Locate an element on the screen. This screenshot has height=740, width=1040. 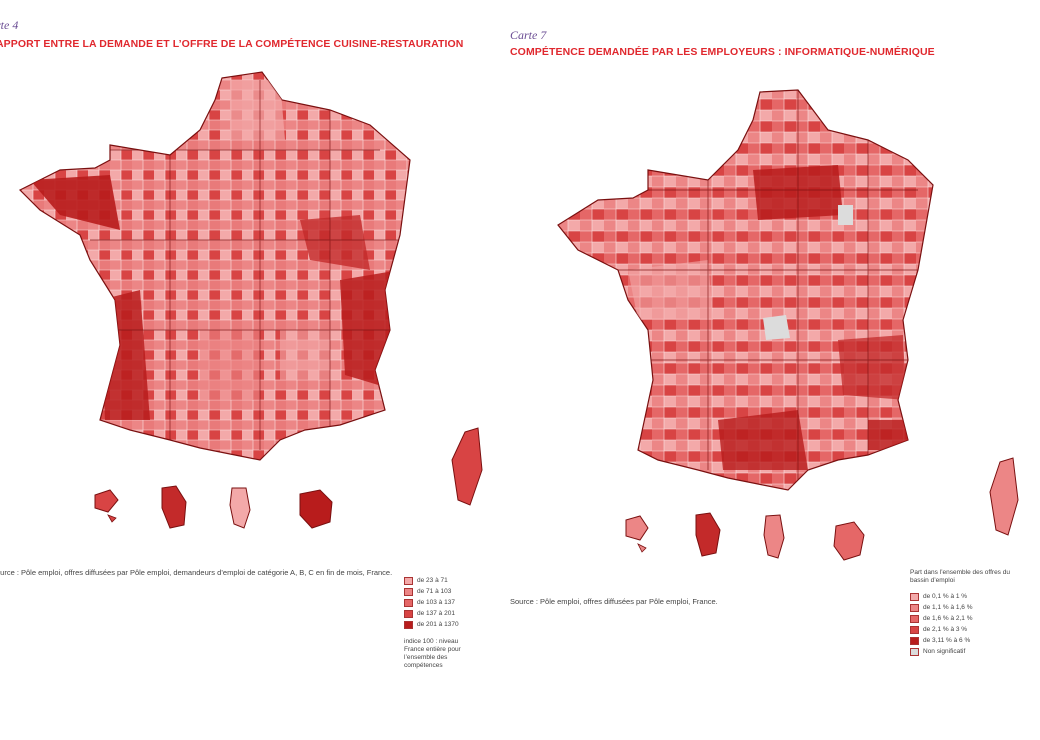
right-legend-item-3: de 1,6 % à 2,1 % is located at coordinates (965, 618).